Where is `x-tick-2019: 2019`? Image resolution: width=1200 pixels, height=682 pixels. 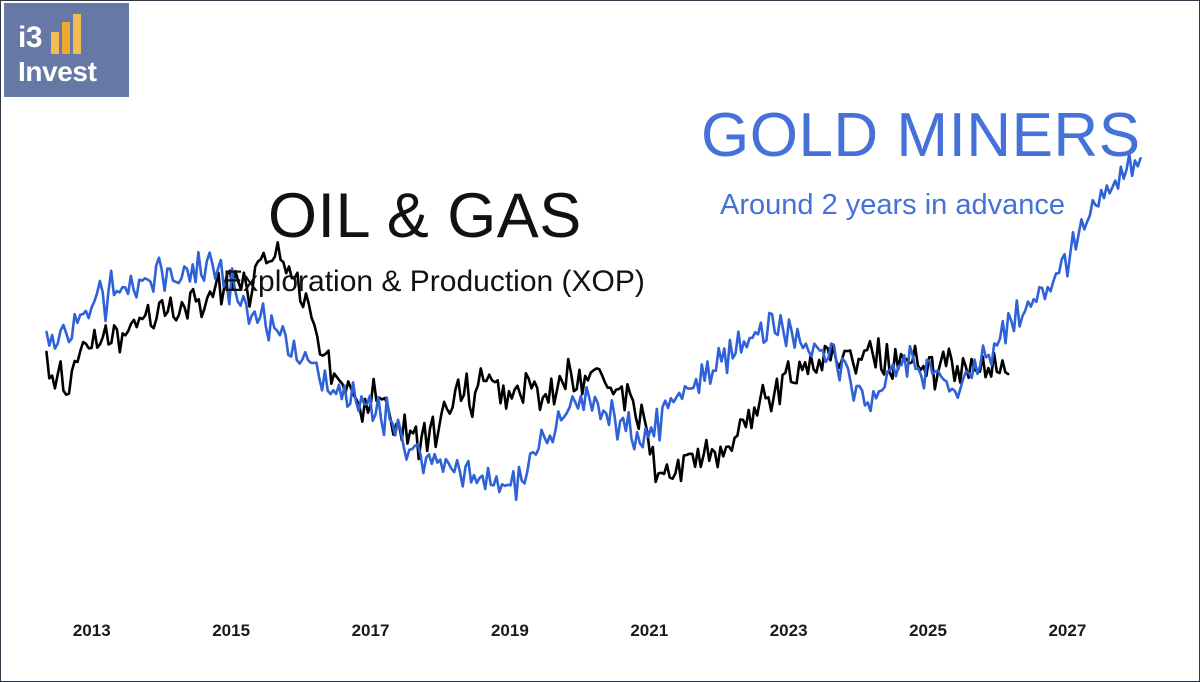
x-tick-2019: 2019 is located at coordinates (509, 630).